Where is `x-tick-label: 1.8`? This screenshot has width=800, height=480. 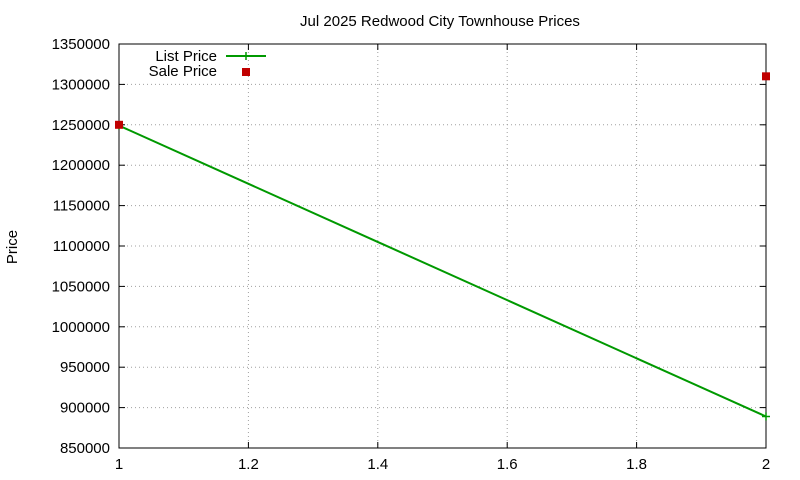
x-tick-label: 1.8 is located at coordinates (636, 464).